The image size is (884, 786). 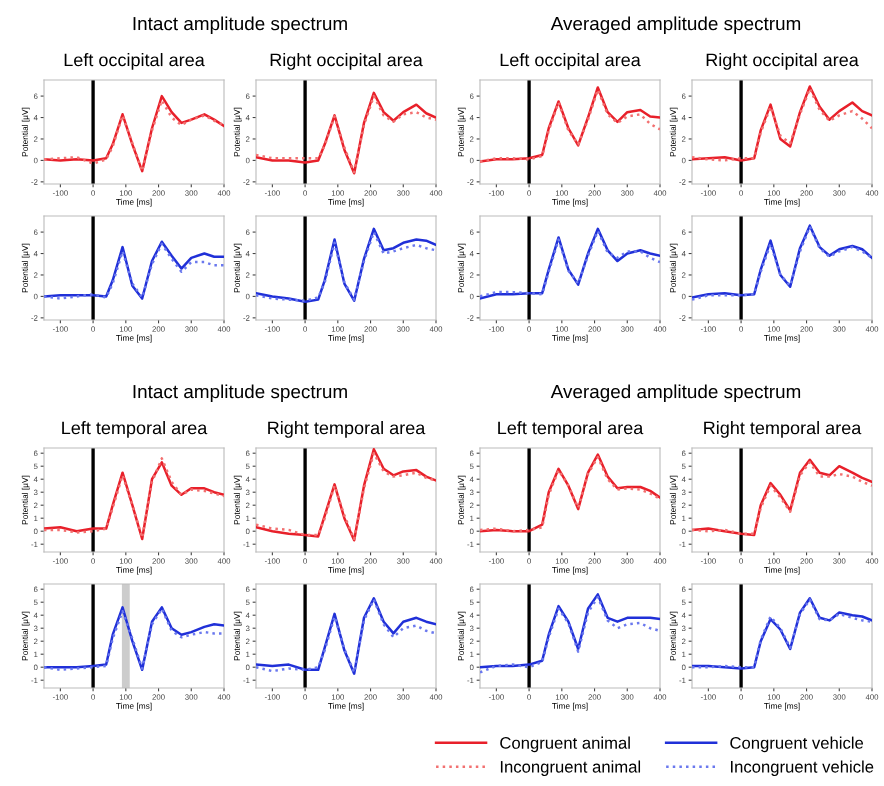 I want to click on legend-label: Incongruent animal, so click(x=570, y=768).